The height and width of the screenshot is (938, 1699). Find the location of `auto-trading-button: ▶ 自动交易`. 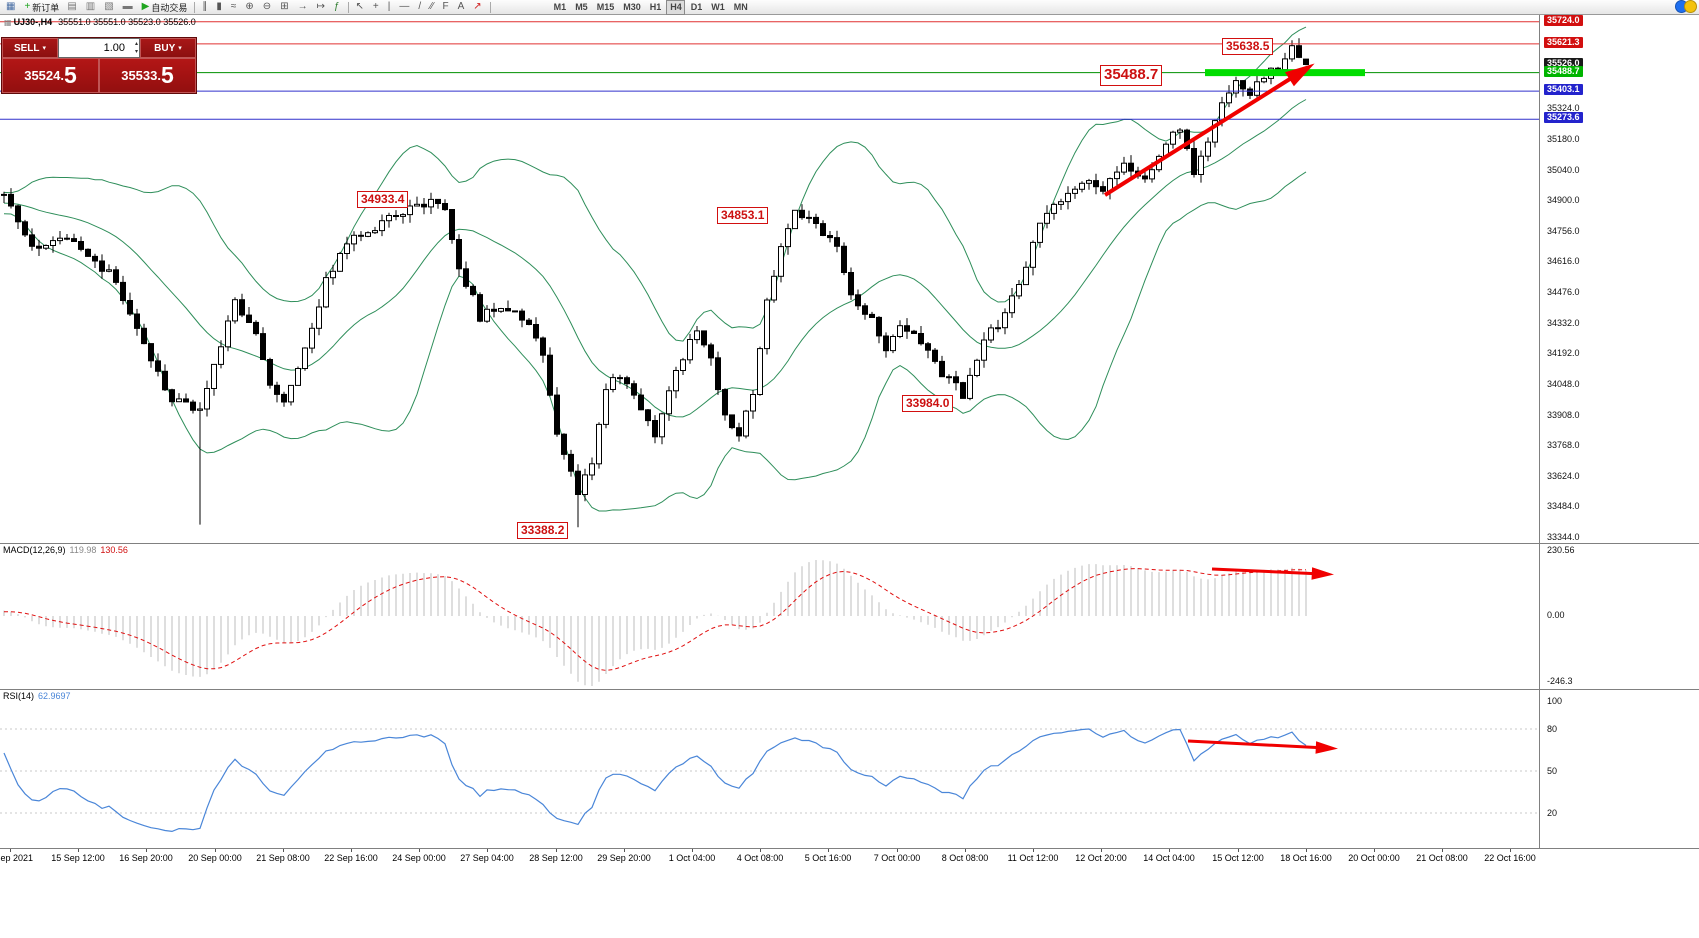

auto-trading-button: ▶ 自动交易 is located at coordinates (165, 7).